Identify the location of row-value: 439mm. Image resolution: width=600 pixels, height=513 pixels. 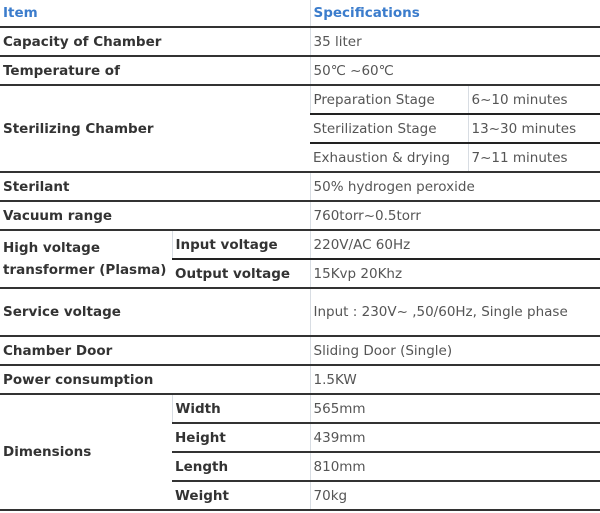
(454, 438).